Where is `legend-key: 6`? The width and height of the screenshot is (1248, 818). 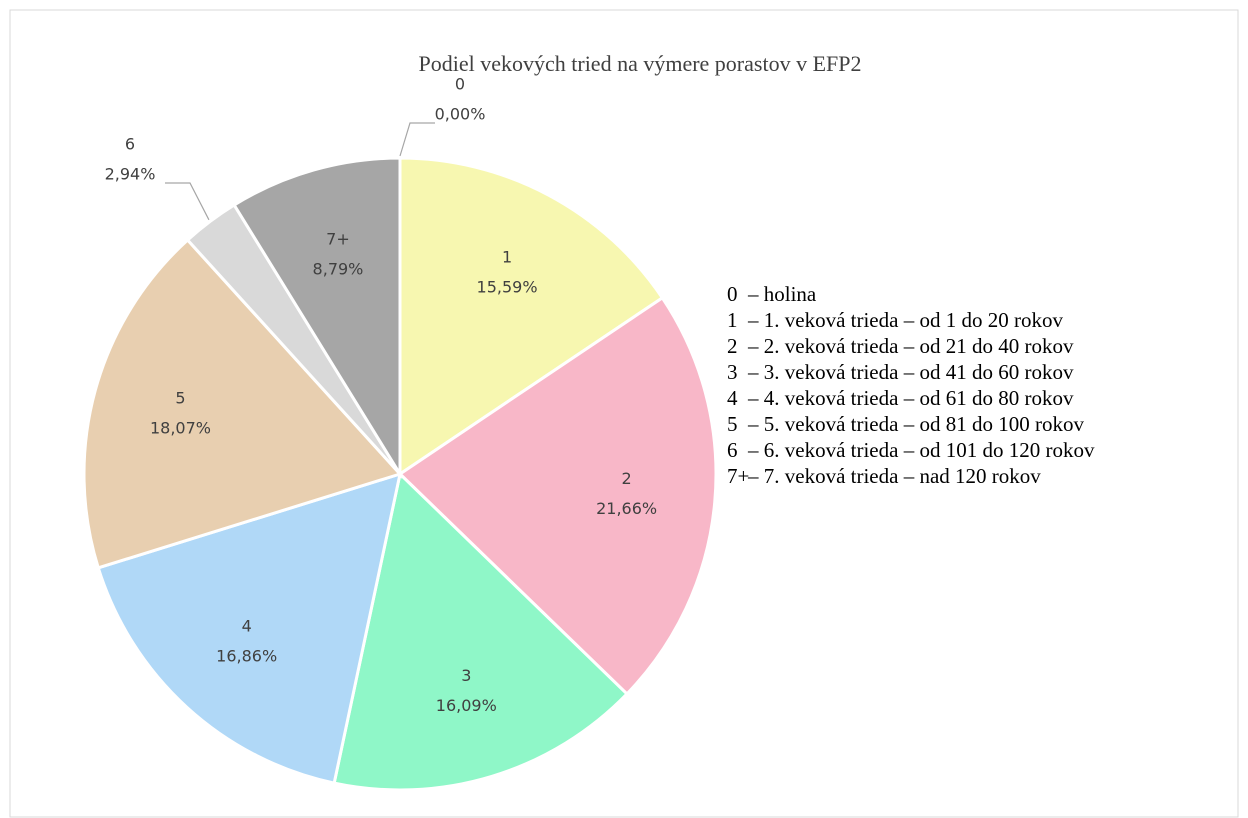
legend-key: 6 is located at coordinates (732, 450).